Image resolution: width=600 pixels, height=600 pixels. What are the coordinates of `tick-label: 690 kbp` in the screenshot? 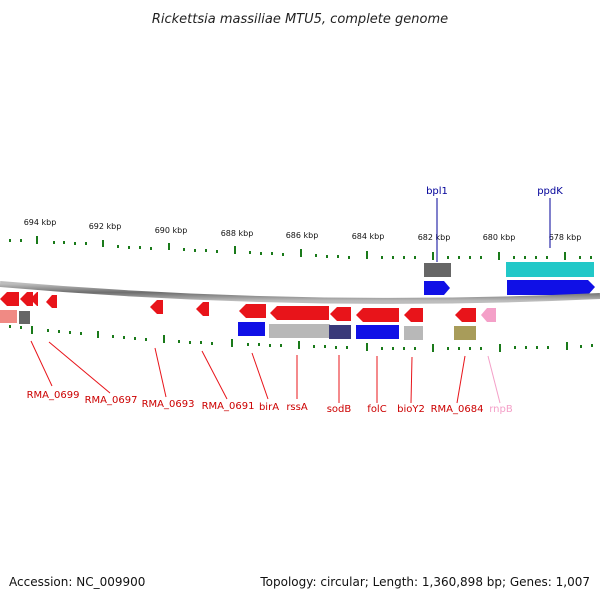 It's located at (171, 230).